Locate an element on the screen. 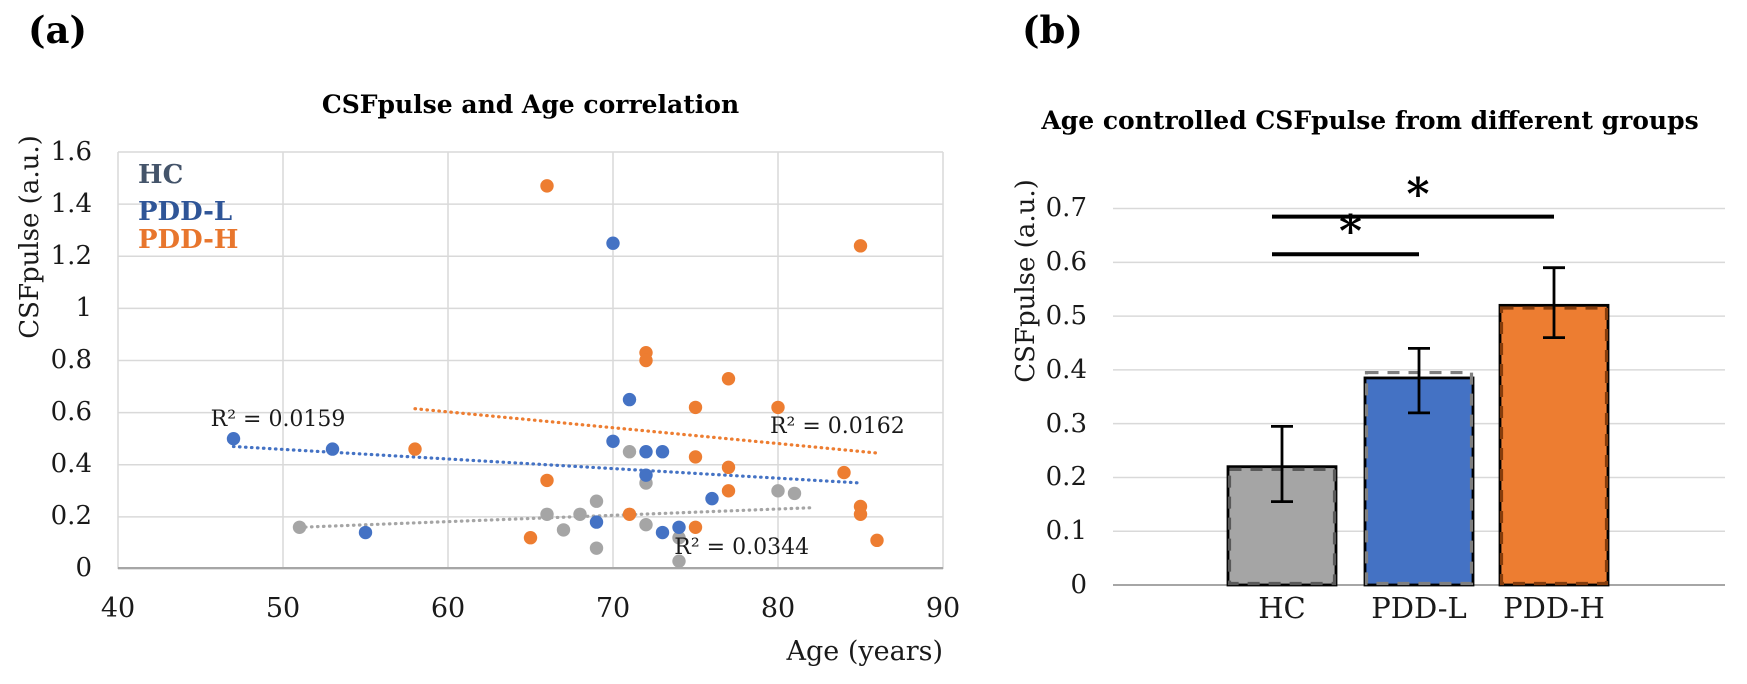 This screenshot has width=1747, height=684. r2-annotation-PDD-L: R² = 0.0159 is located at coordinates (278, 420).